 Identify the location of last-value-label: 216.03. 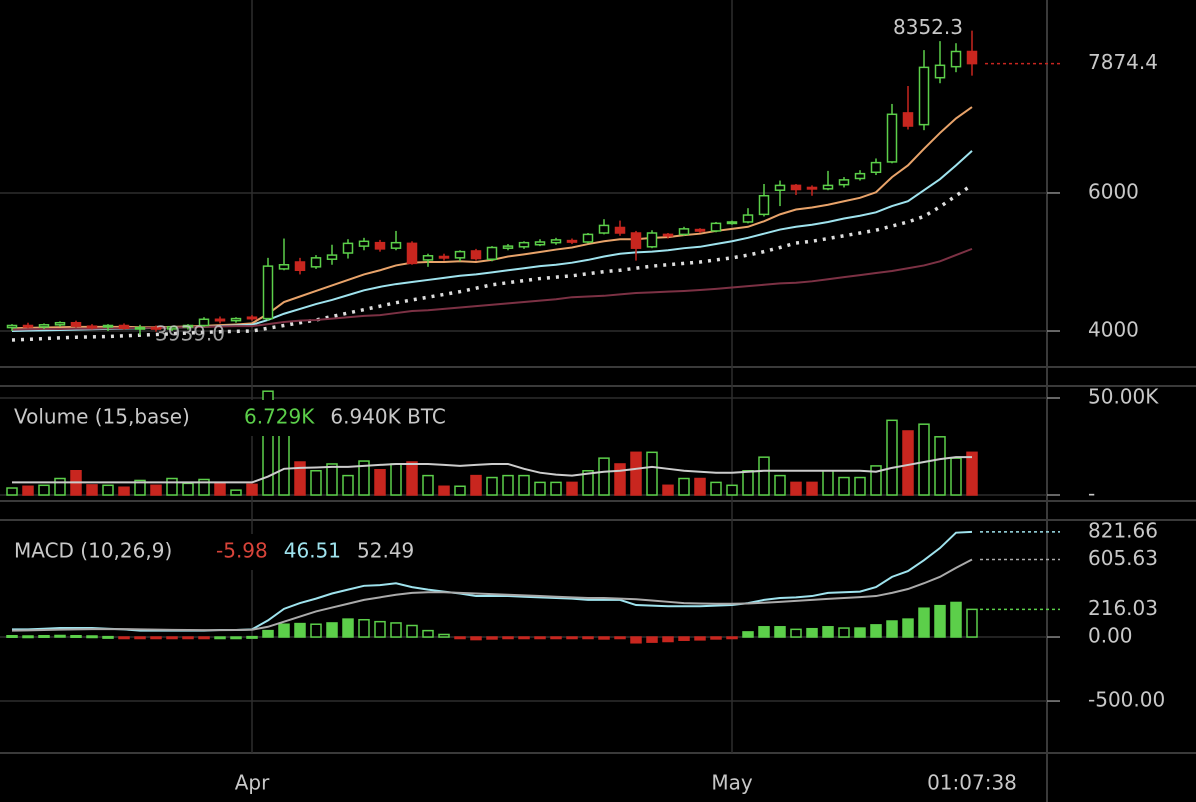
(1123, 608).